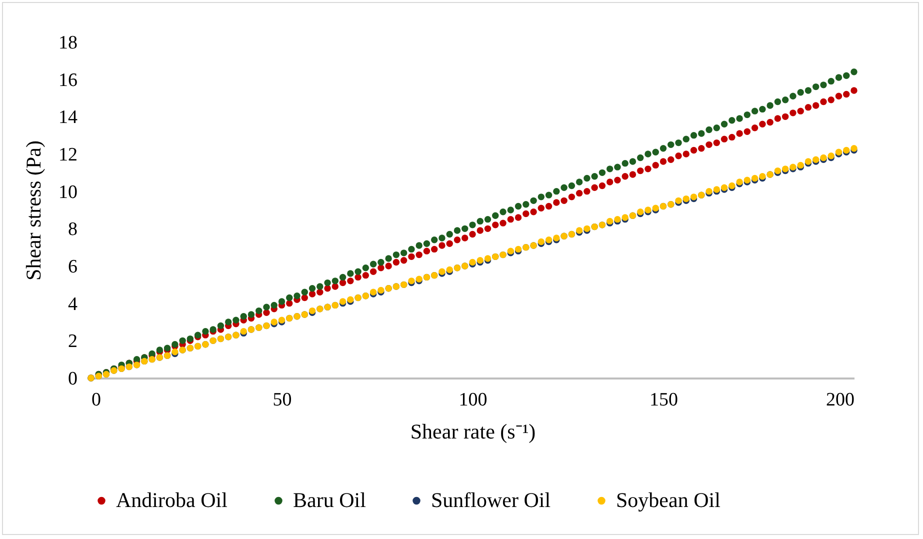 The width and height of the screenshot is (923, 539). What do you see at coordinates (73, 267) in the screenshot?
I see `y-tick-label: 6` at bounding box center [73, 267].